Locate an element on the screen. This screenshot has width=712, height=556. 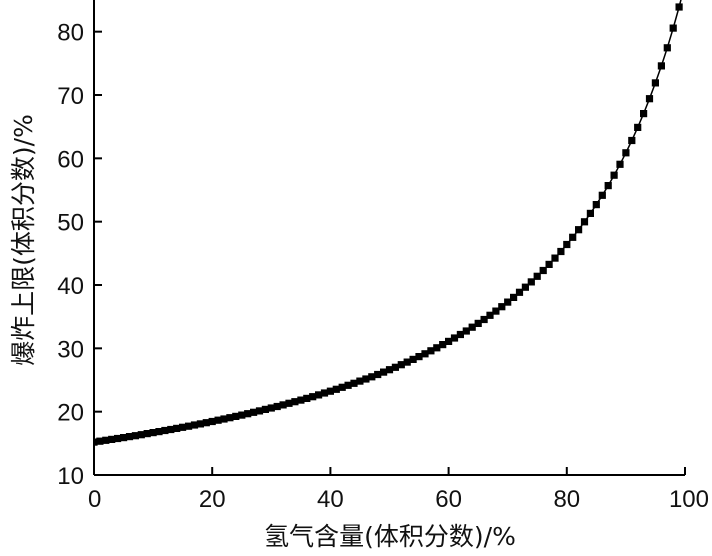
y-tick-label: 70 is located at coordinates (70, 96).